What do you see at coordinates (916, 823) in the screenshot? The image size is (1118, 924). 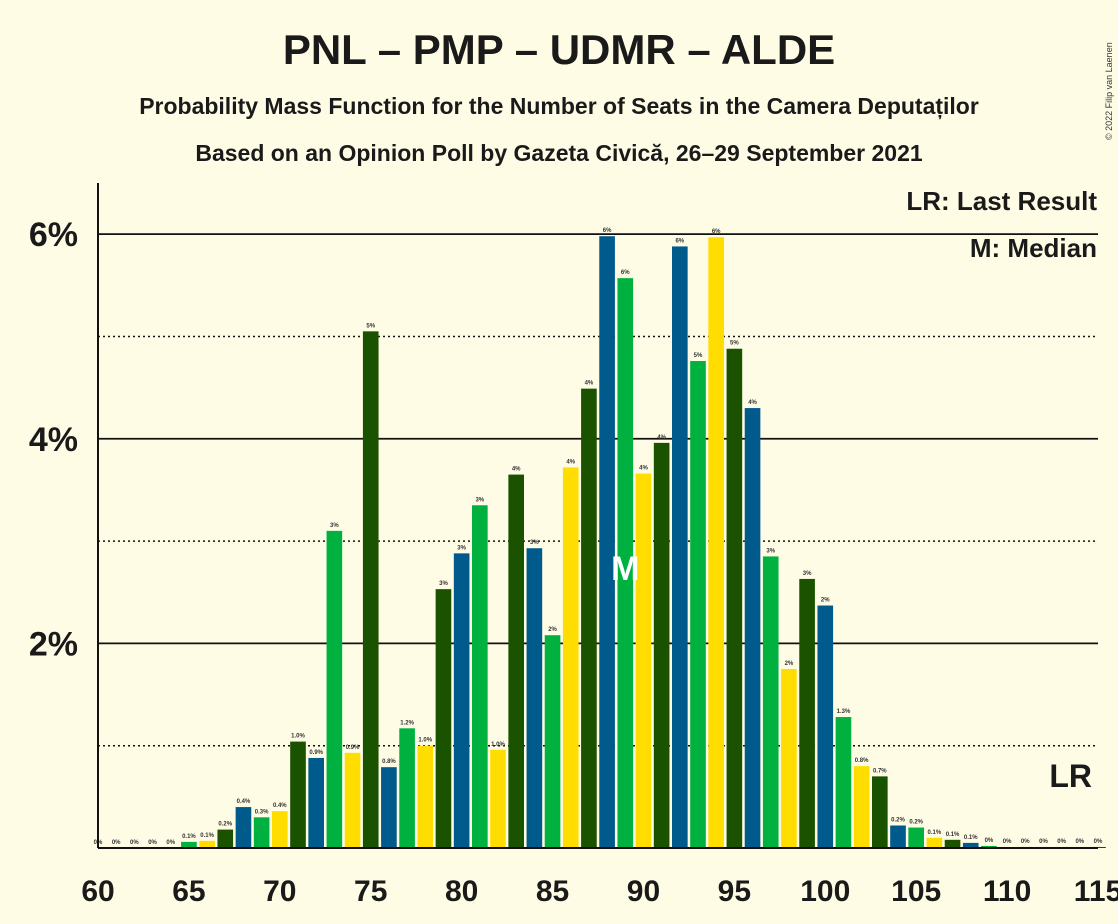 I see `bar-label-seat-105: 0.2%` at bounding box center [916, 823].